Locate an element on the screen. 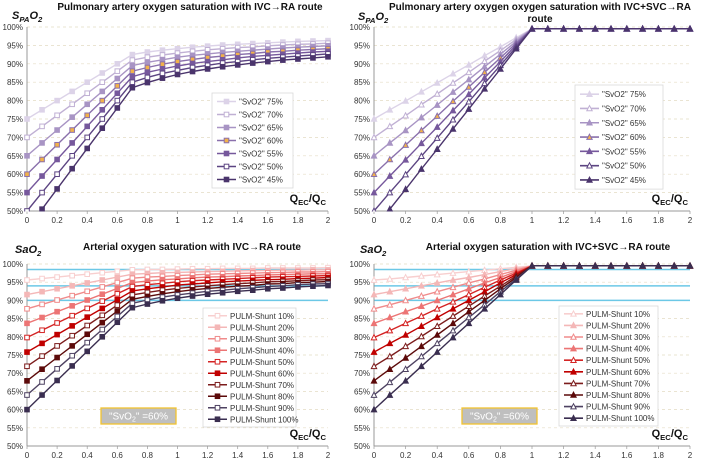 The image size is (712, 460). legend-label: PULM-Shunt 90% is located at coordinates (618, 407).